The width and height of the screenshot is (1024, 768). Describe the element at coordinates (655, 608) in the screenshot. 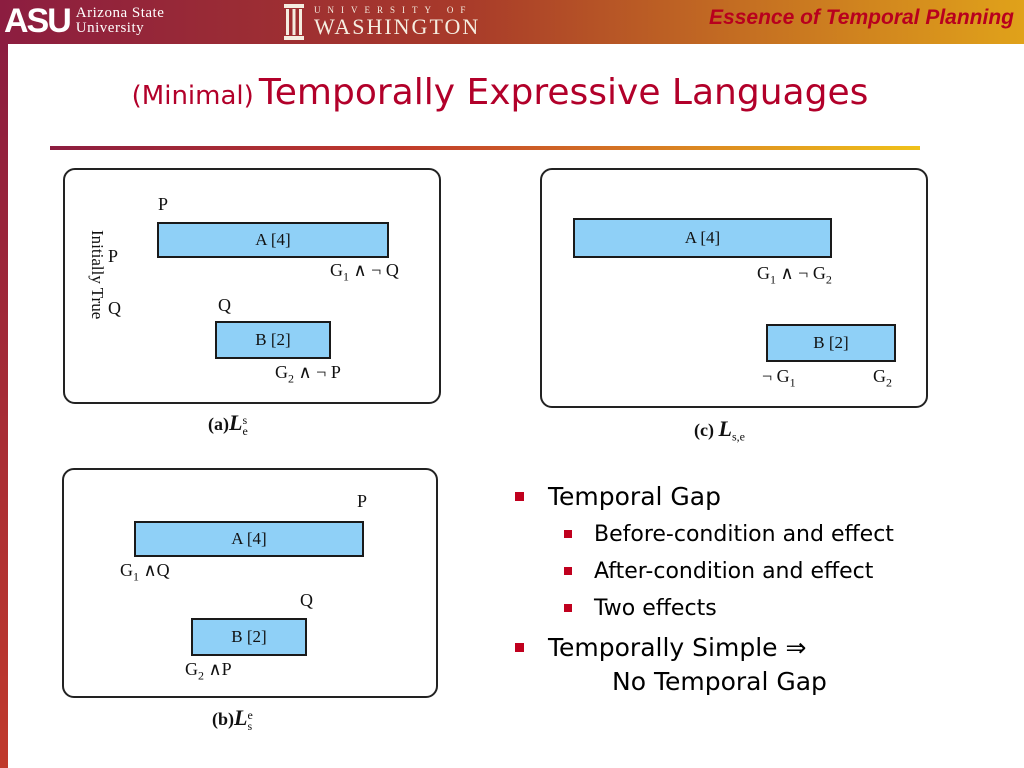

I see `sub-bullet-text: Two effects` at that location.